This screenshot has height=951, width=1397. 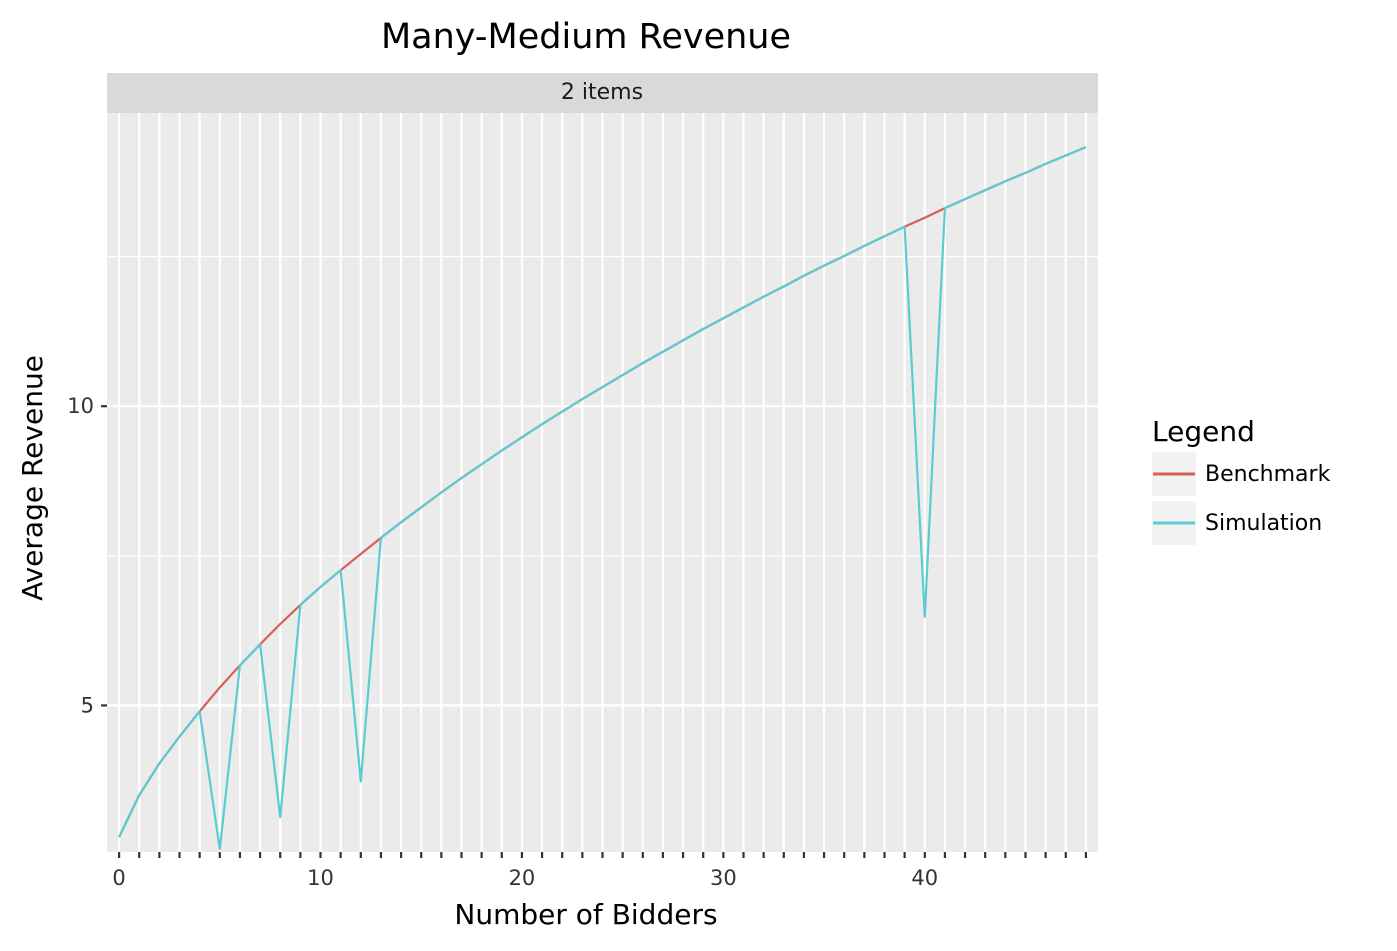 I want to click on x-tick-label: 30, so click(x=723, y=878).